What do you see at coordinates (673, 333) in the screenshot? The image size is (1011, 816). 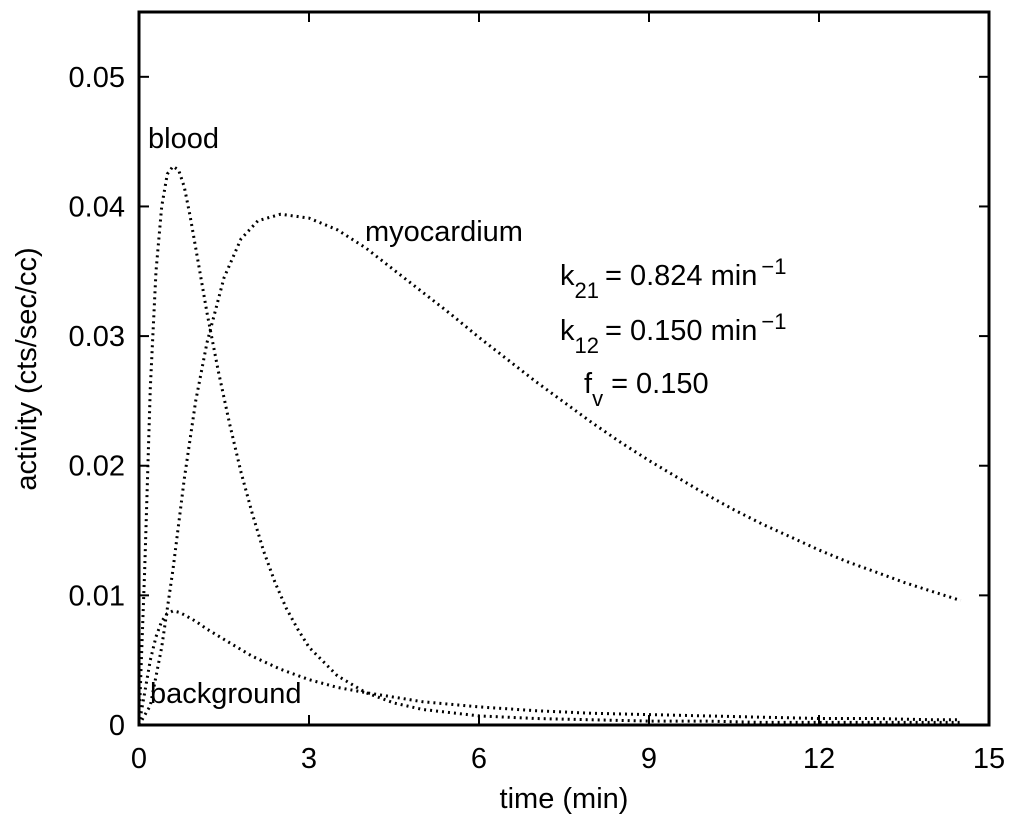 I see `k12-annotation: k12 = 0.150 min −1` at bounding box center [673, 333].